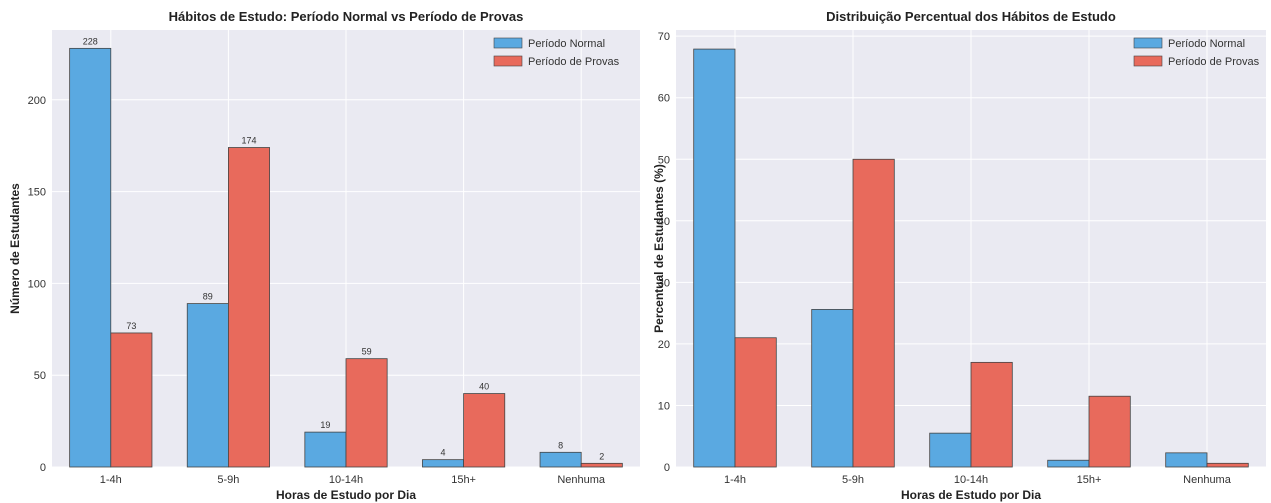 The height and width of the screenshot is (503, 1271). I want to click on data-label: 59, so click(367, 352).